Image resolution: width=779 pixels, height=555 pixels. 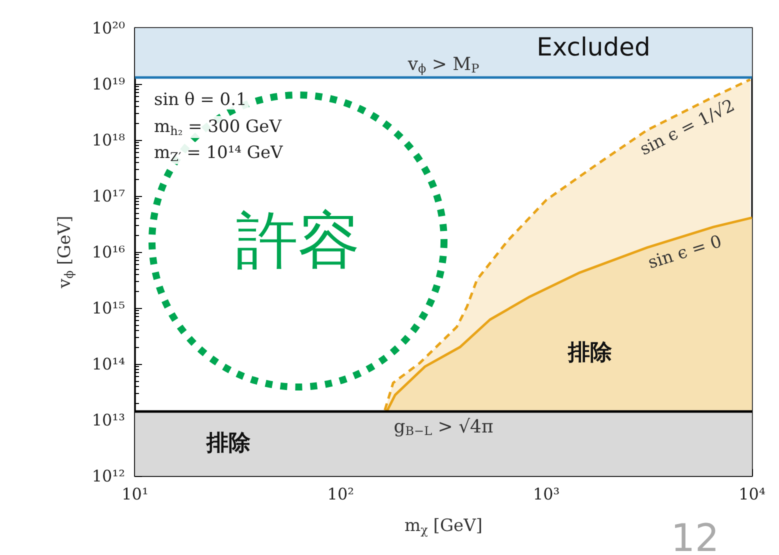 I want to click on x-tick-label: 10¹, so click(x=135, y=494).